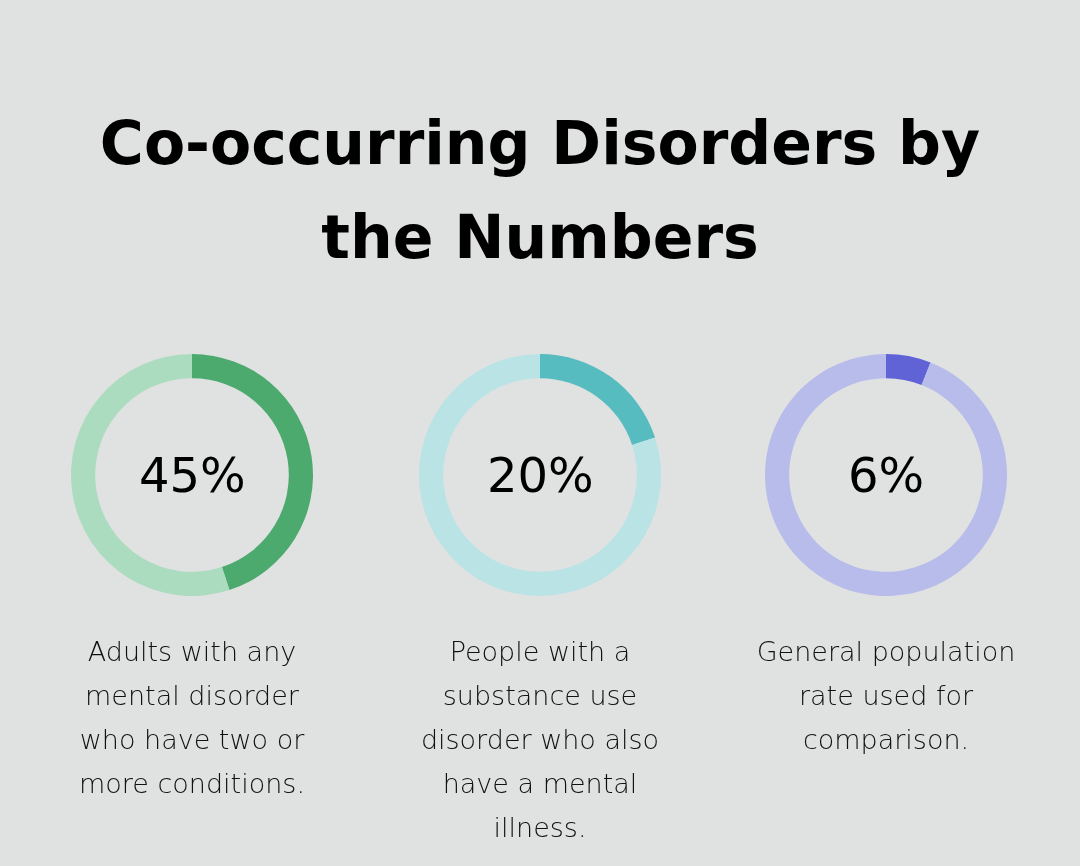 Image resolution: width=1080 pixels, height=866 pixels. What do you see at coordinates (192, 718) in the screenshot?
I see `text: Adults with any mental disorder who have two or more conditions.` at bounding box center [192, 718].